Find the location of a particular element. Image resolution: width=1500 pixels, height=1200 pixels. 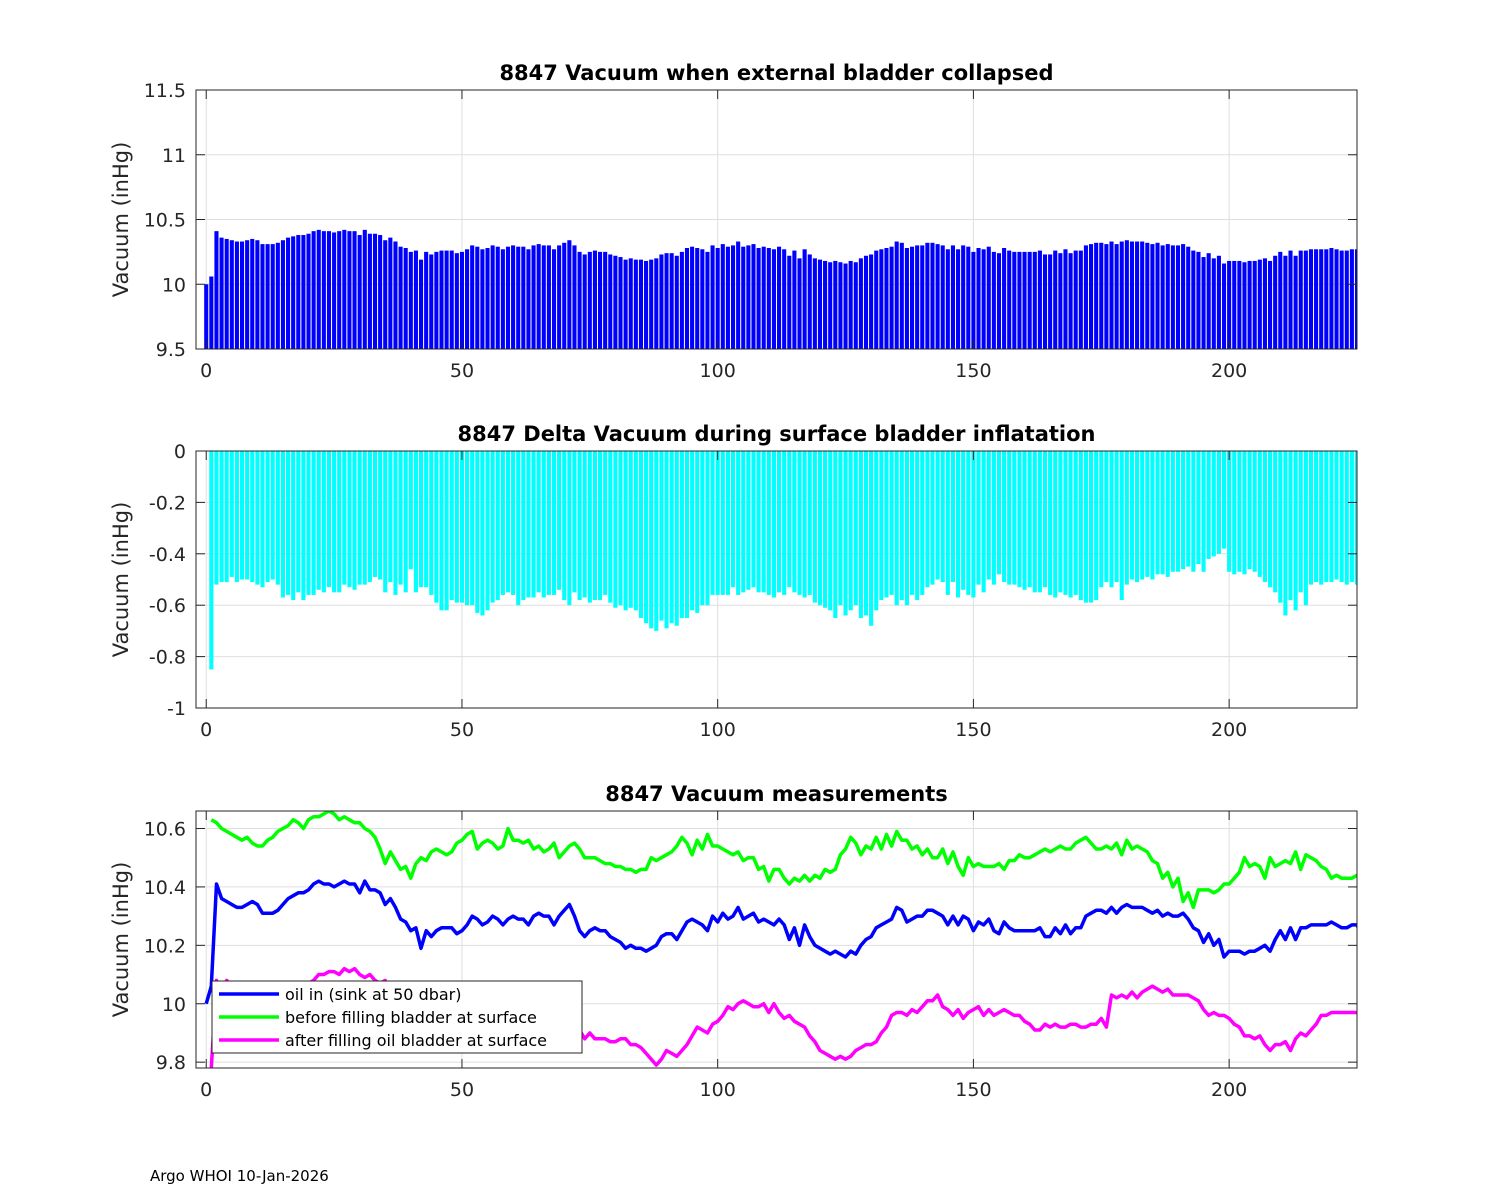

footer-credit: Argo WHOI 10-Jan-2026 is located at coordinates (239, 1176).